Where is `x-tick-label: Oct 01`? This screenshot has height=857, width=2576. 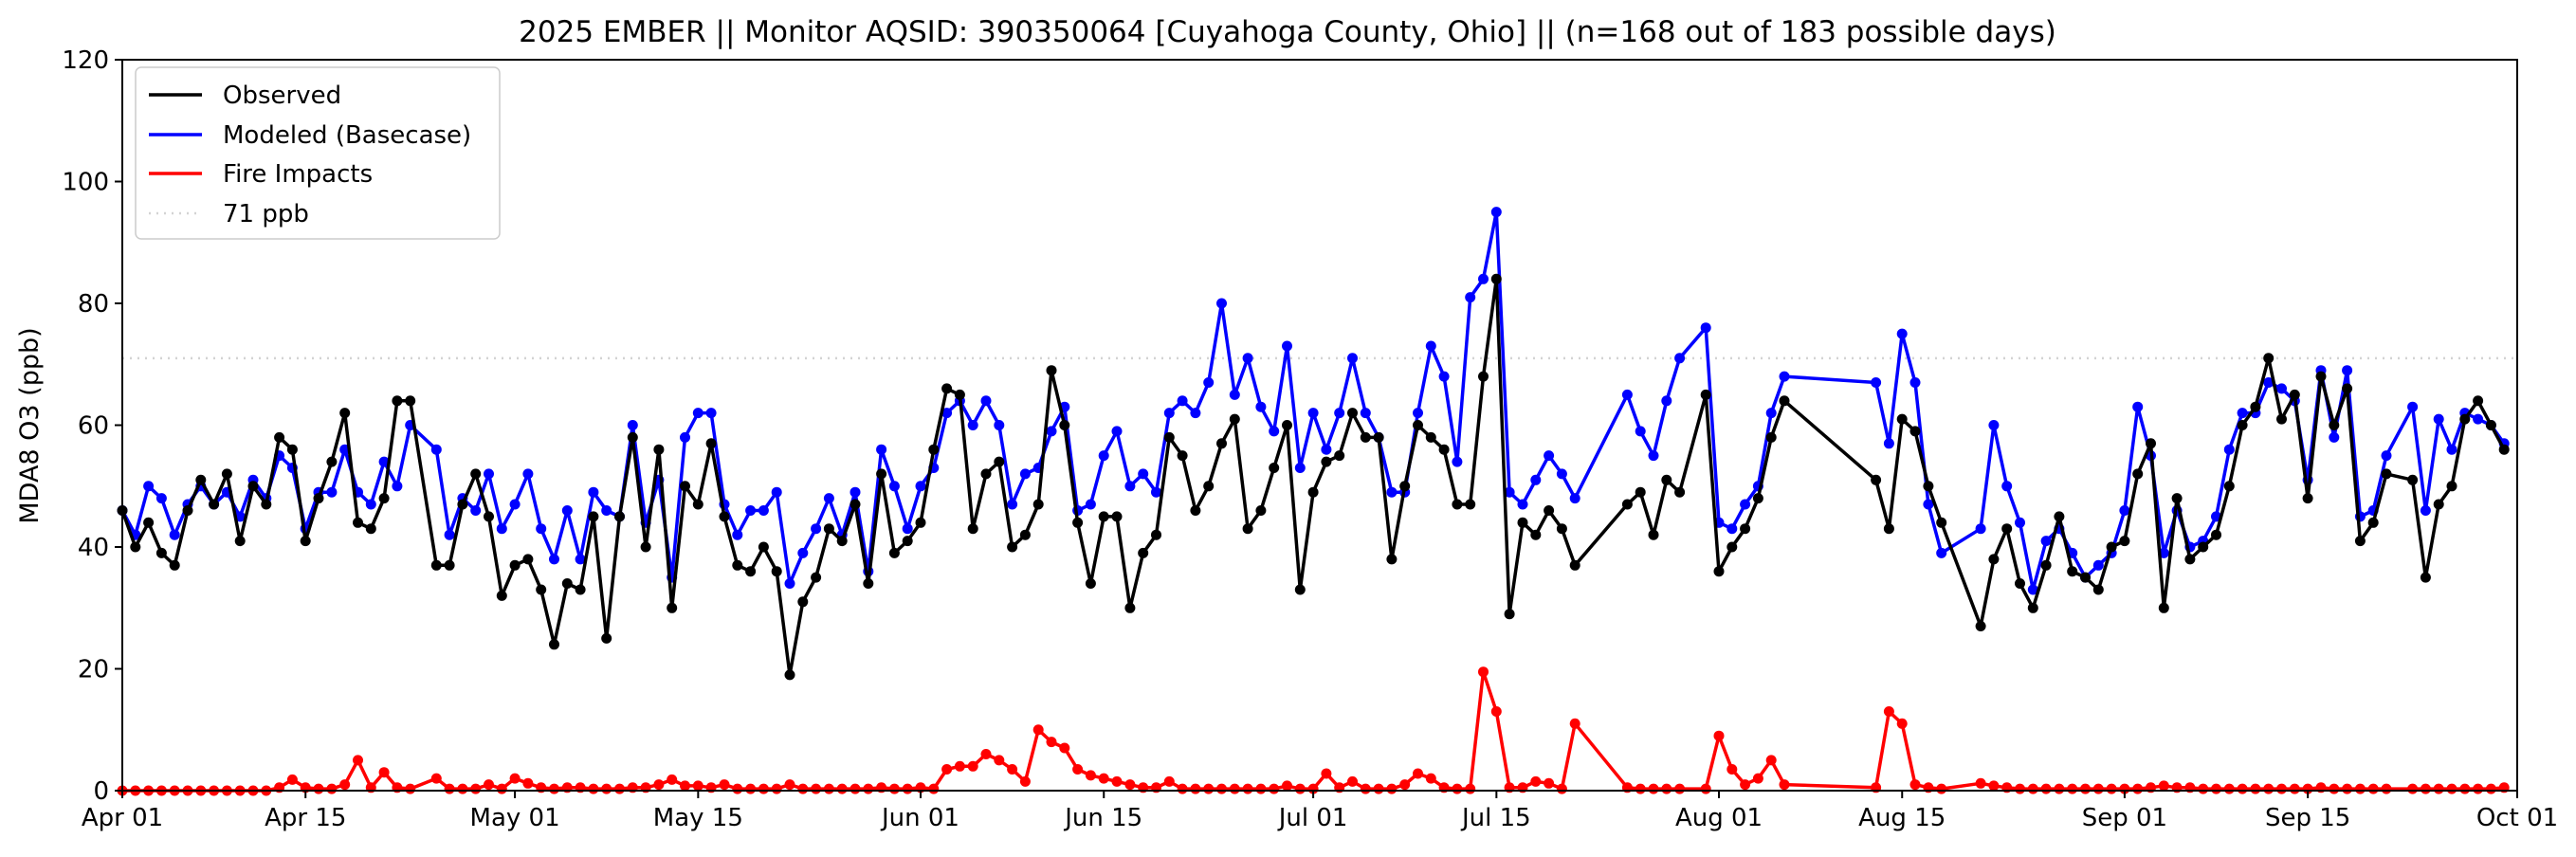 x-tick-label: Oct 01 is located at coordinates (2517, 818).